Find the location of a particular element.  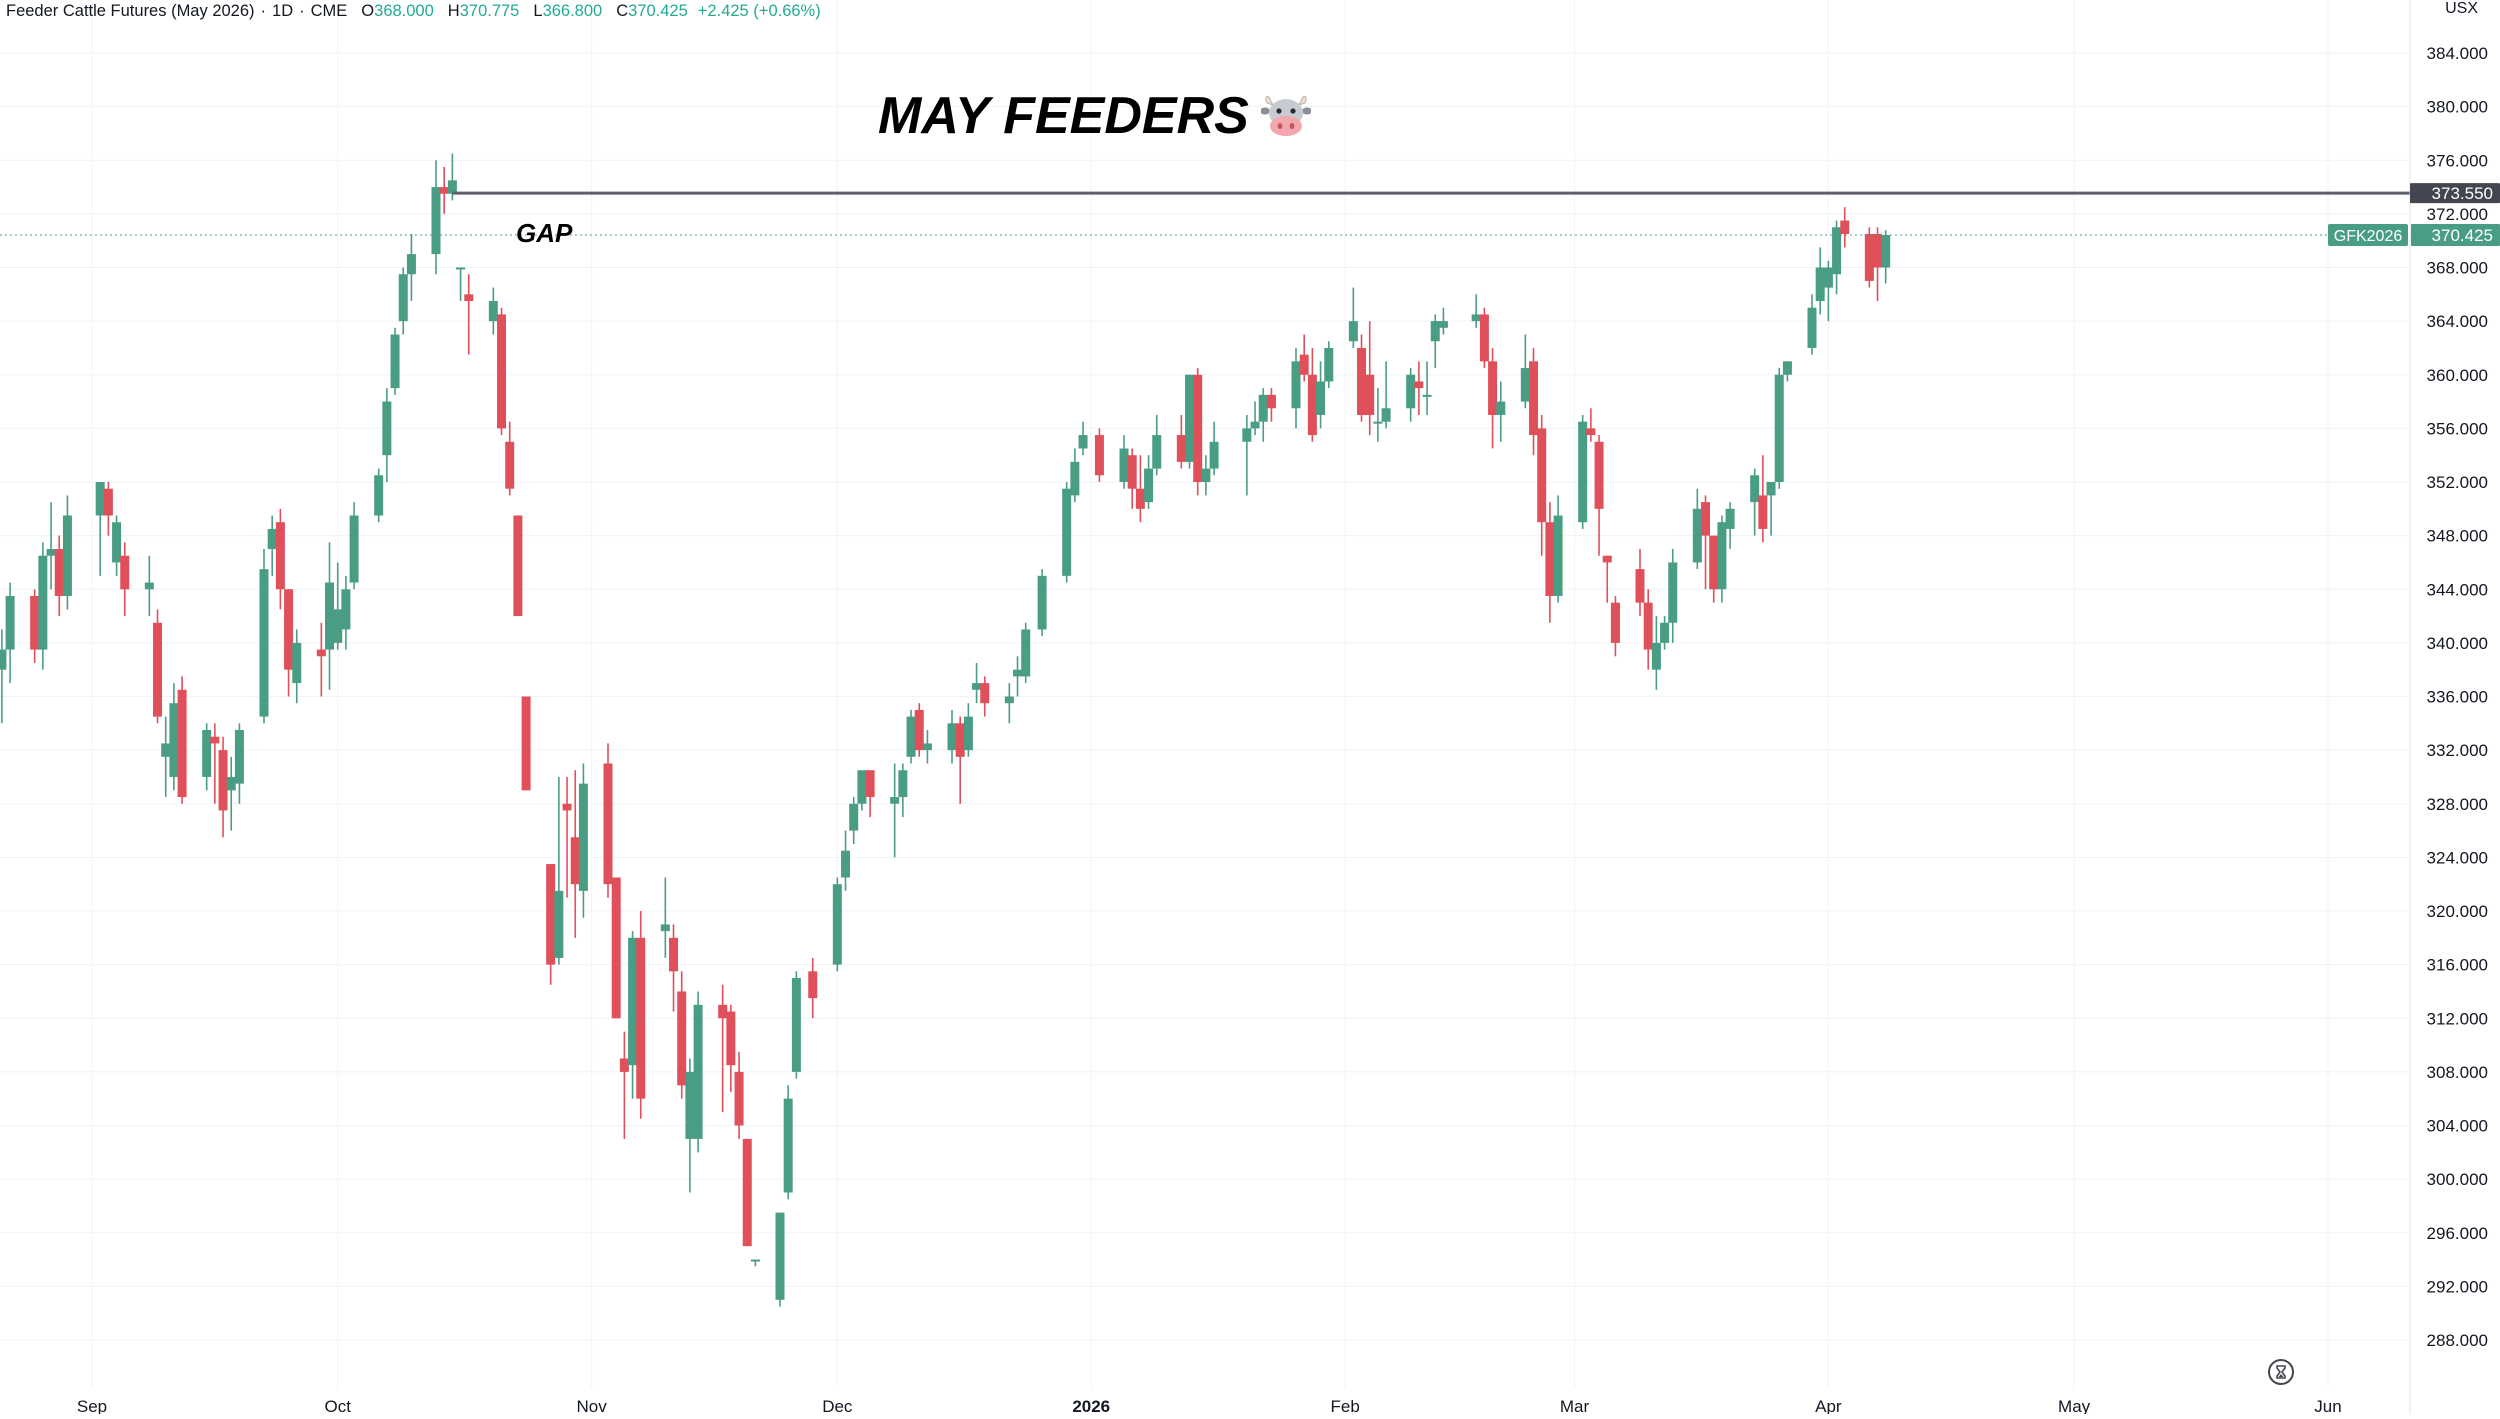

reset-chart-button is located at coordinates (2281, 1372).